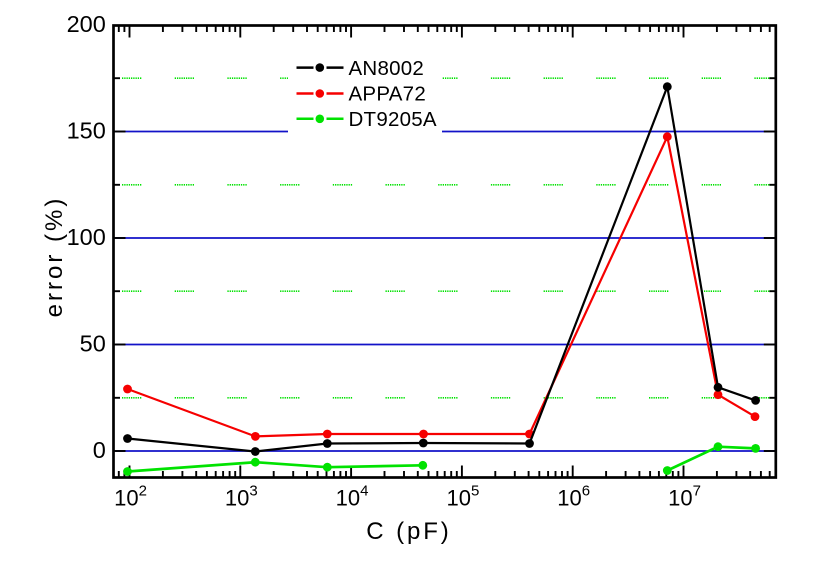 The image size is (817, 576). Describe the element at coordinates (393, 119) in the screenshot. I see `svg-text: DT9205A` at that location.